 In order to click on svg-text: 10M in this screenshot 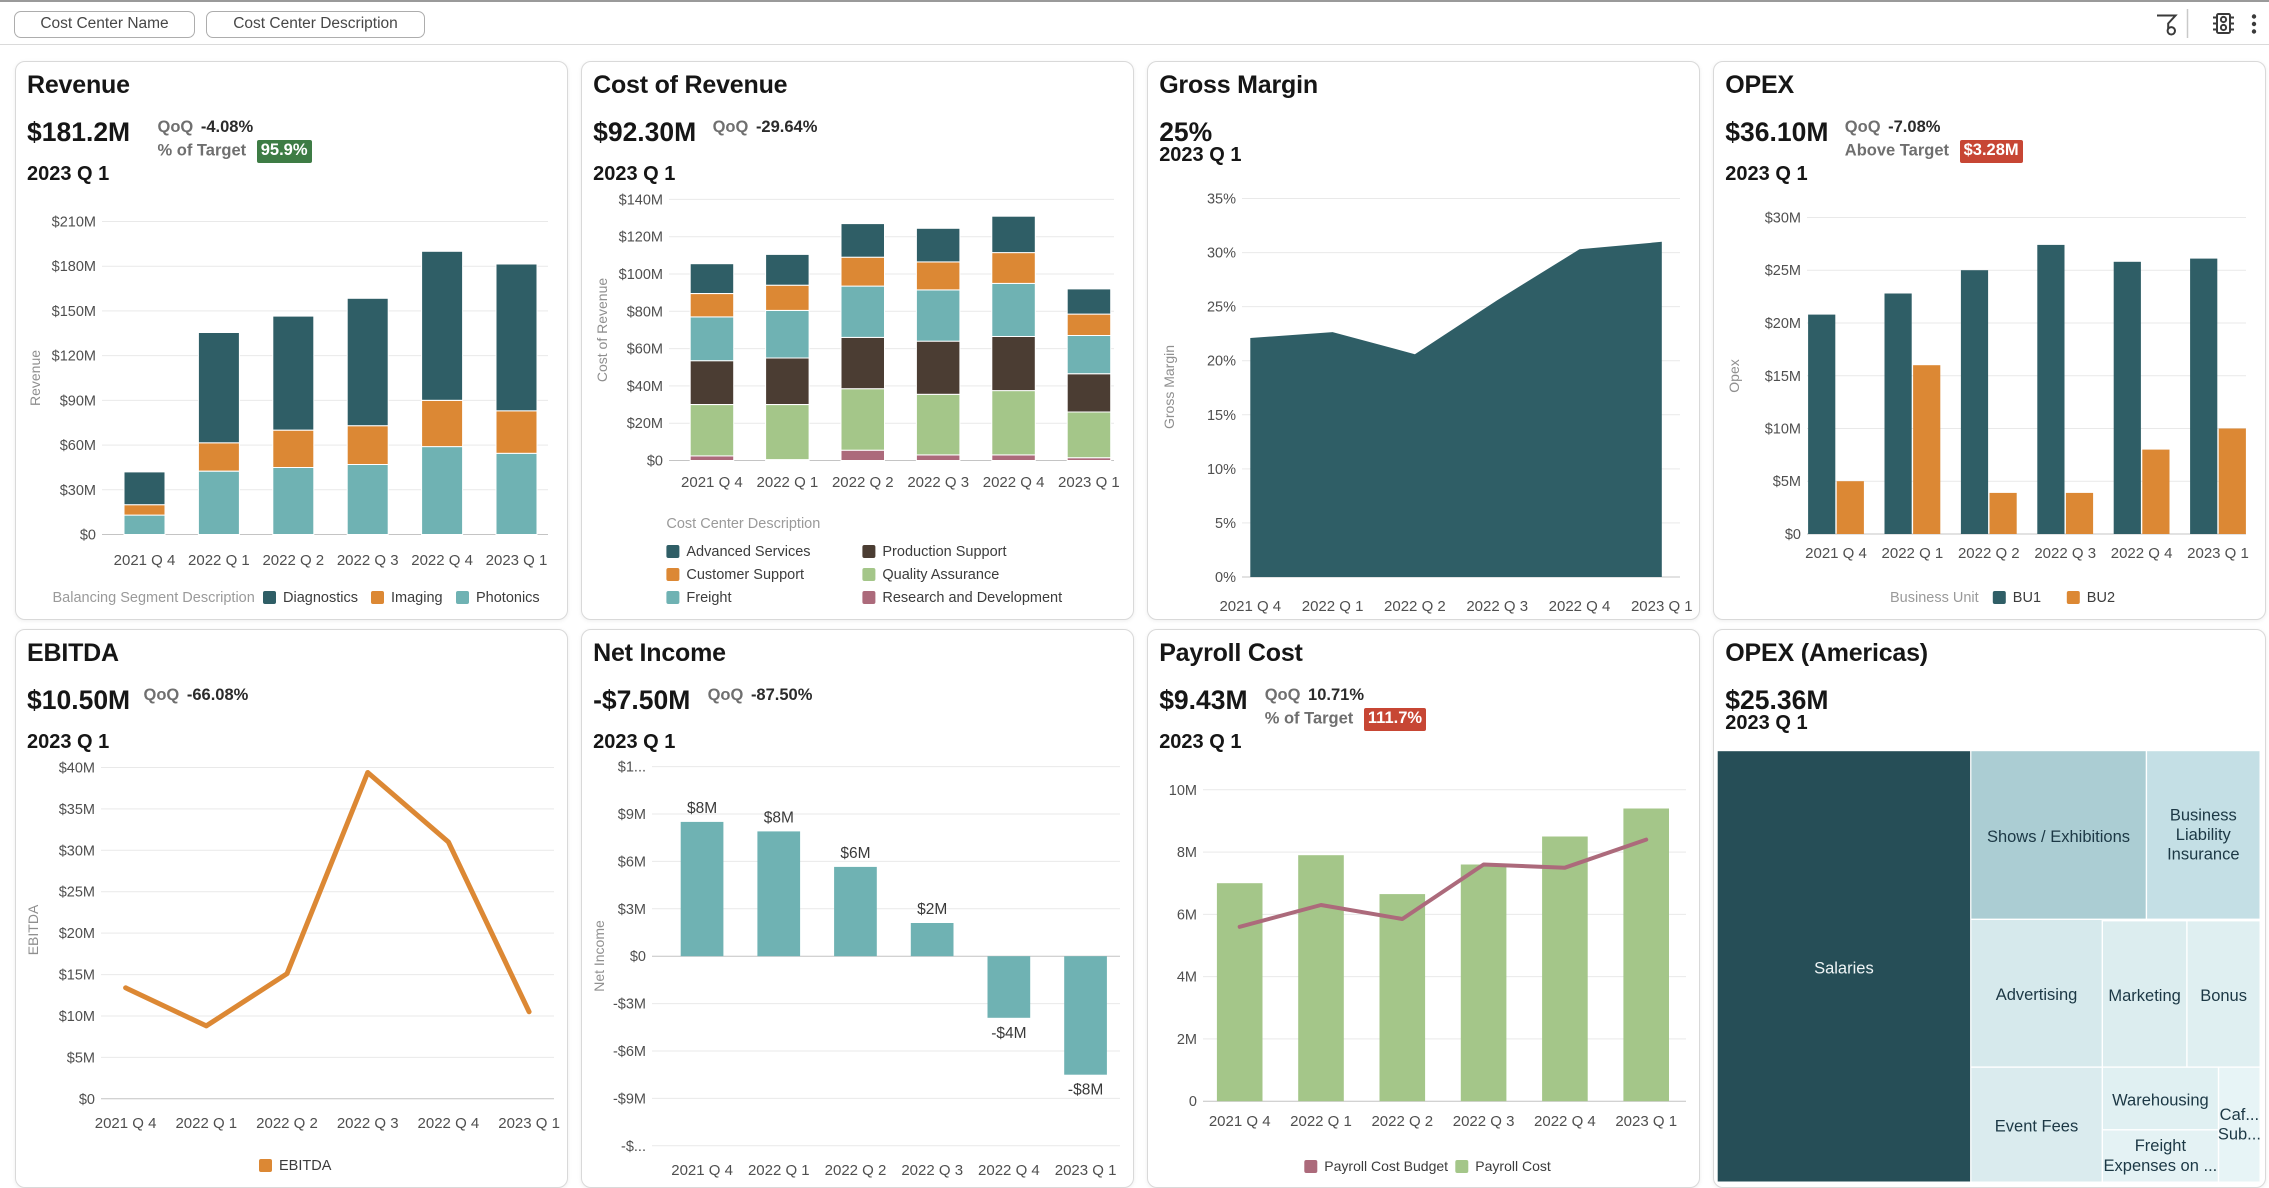, I will do `click(1182, 790)`.